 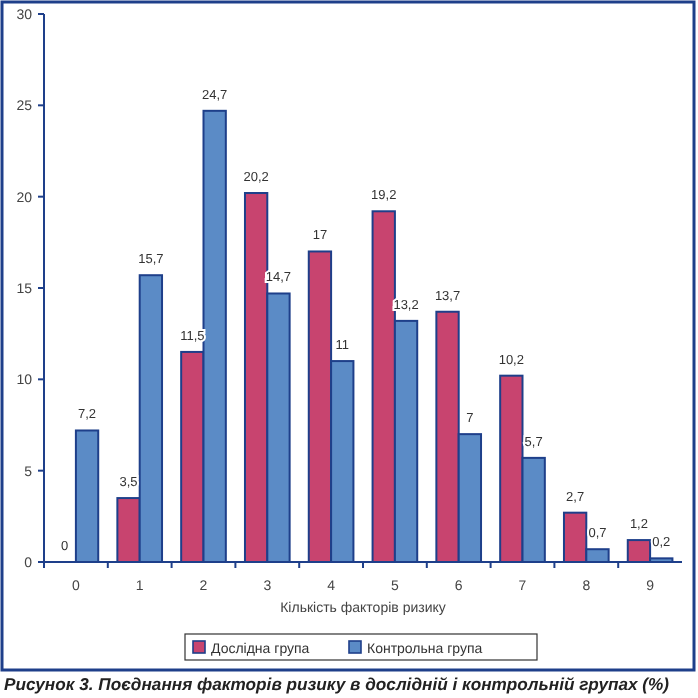 I want to click on text: Рисунок 3. Поєднання факторів ризику в дослідній і контрольній групах (%), so click(x=337, y=684).